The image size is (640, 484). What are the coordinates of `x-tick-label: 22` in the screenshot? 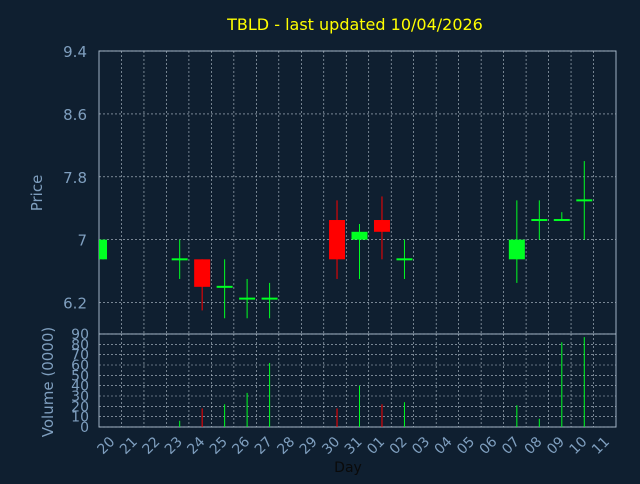 It's located at (151, 446).